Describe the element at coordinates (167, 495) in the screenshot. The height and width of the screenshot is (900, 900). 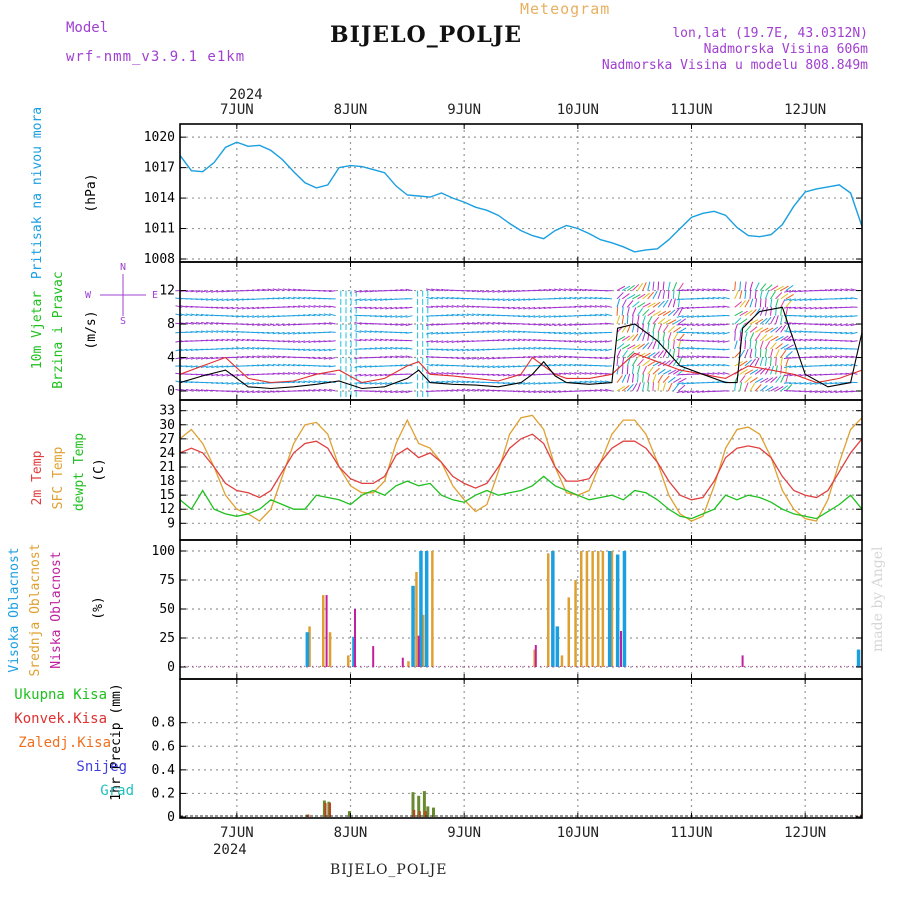
I see `y-tick-label: 15` at that location.